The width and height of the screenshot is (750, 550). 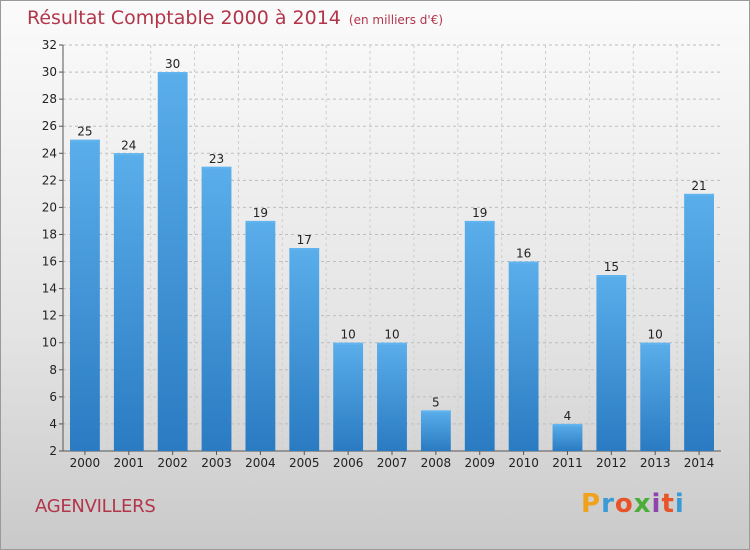 I want to click on data-label-2001: 24, so click(x=128, y=145).